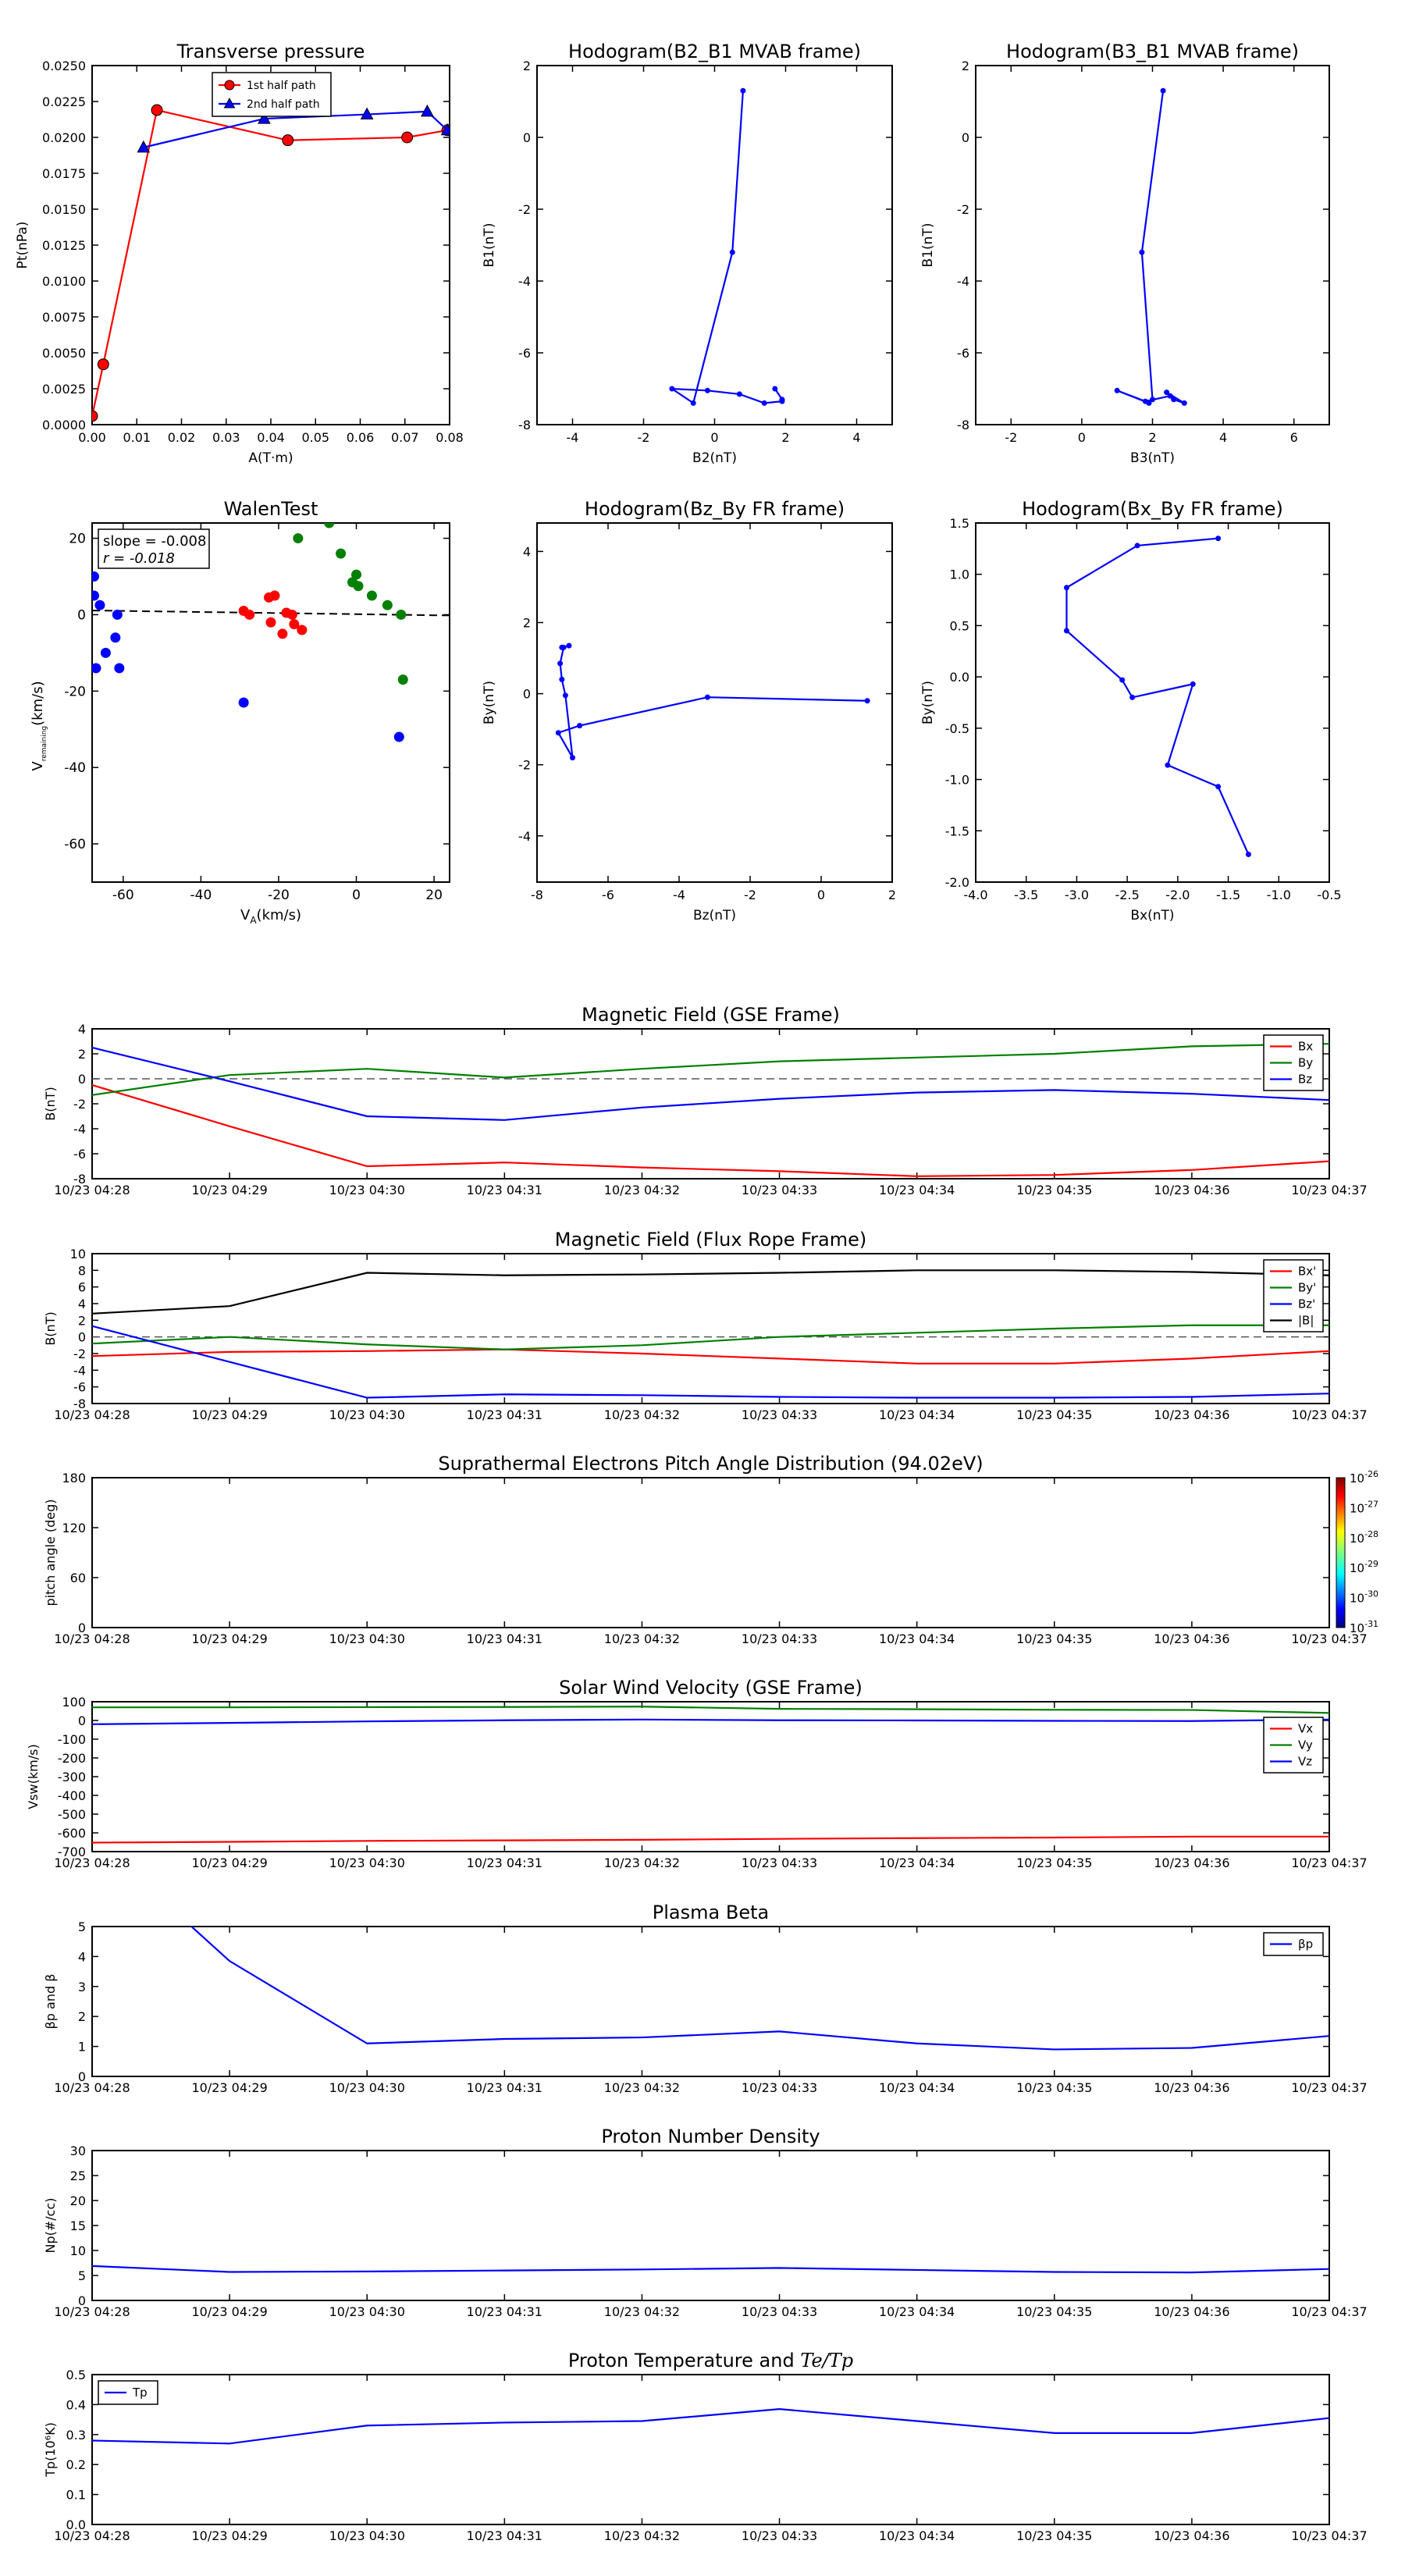  I want to click on h21-ytick-label: 0, so click(527, 137).